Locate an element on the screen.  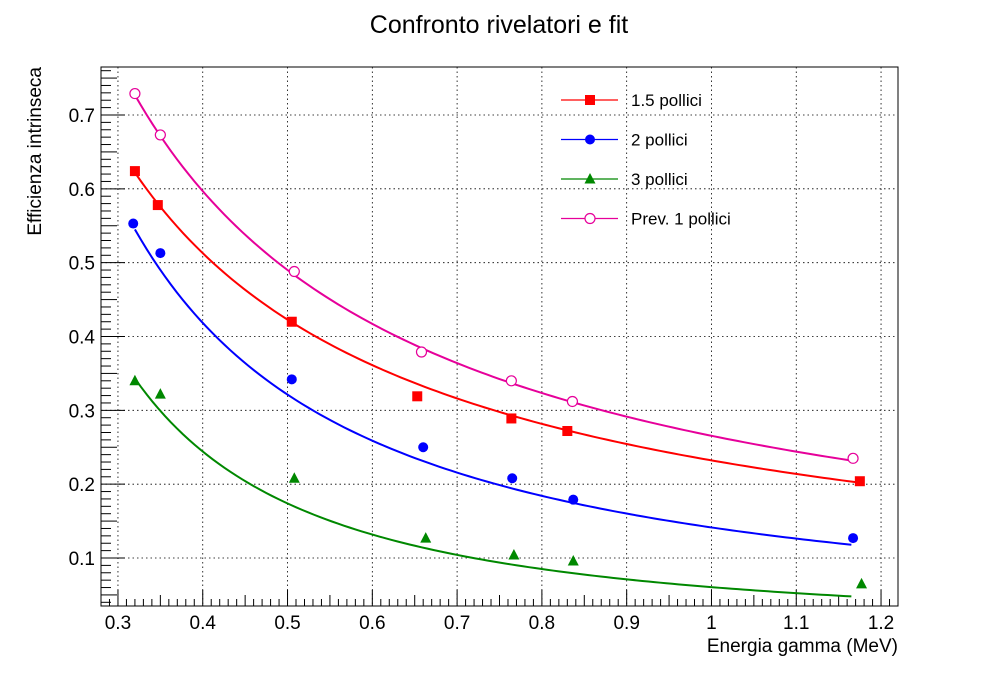
legend-marker-2-pollici is located at coordinates (590, 139).